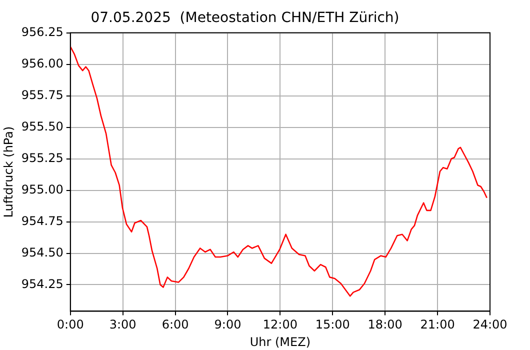 The image size is (530, 350). I want to click on y-axis-title: Luftdruck (hPa), so click(8, 172).